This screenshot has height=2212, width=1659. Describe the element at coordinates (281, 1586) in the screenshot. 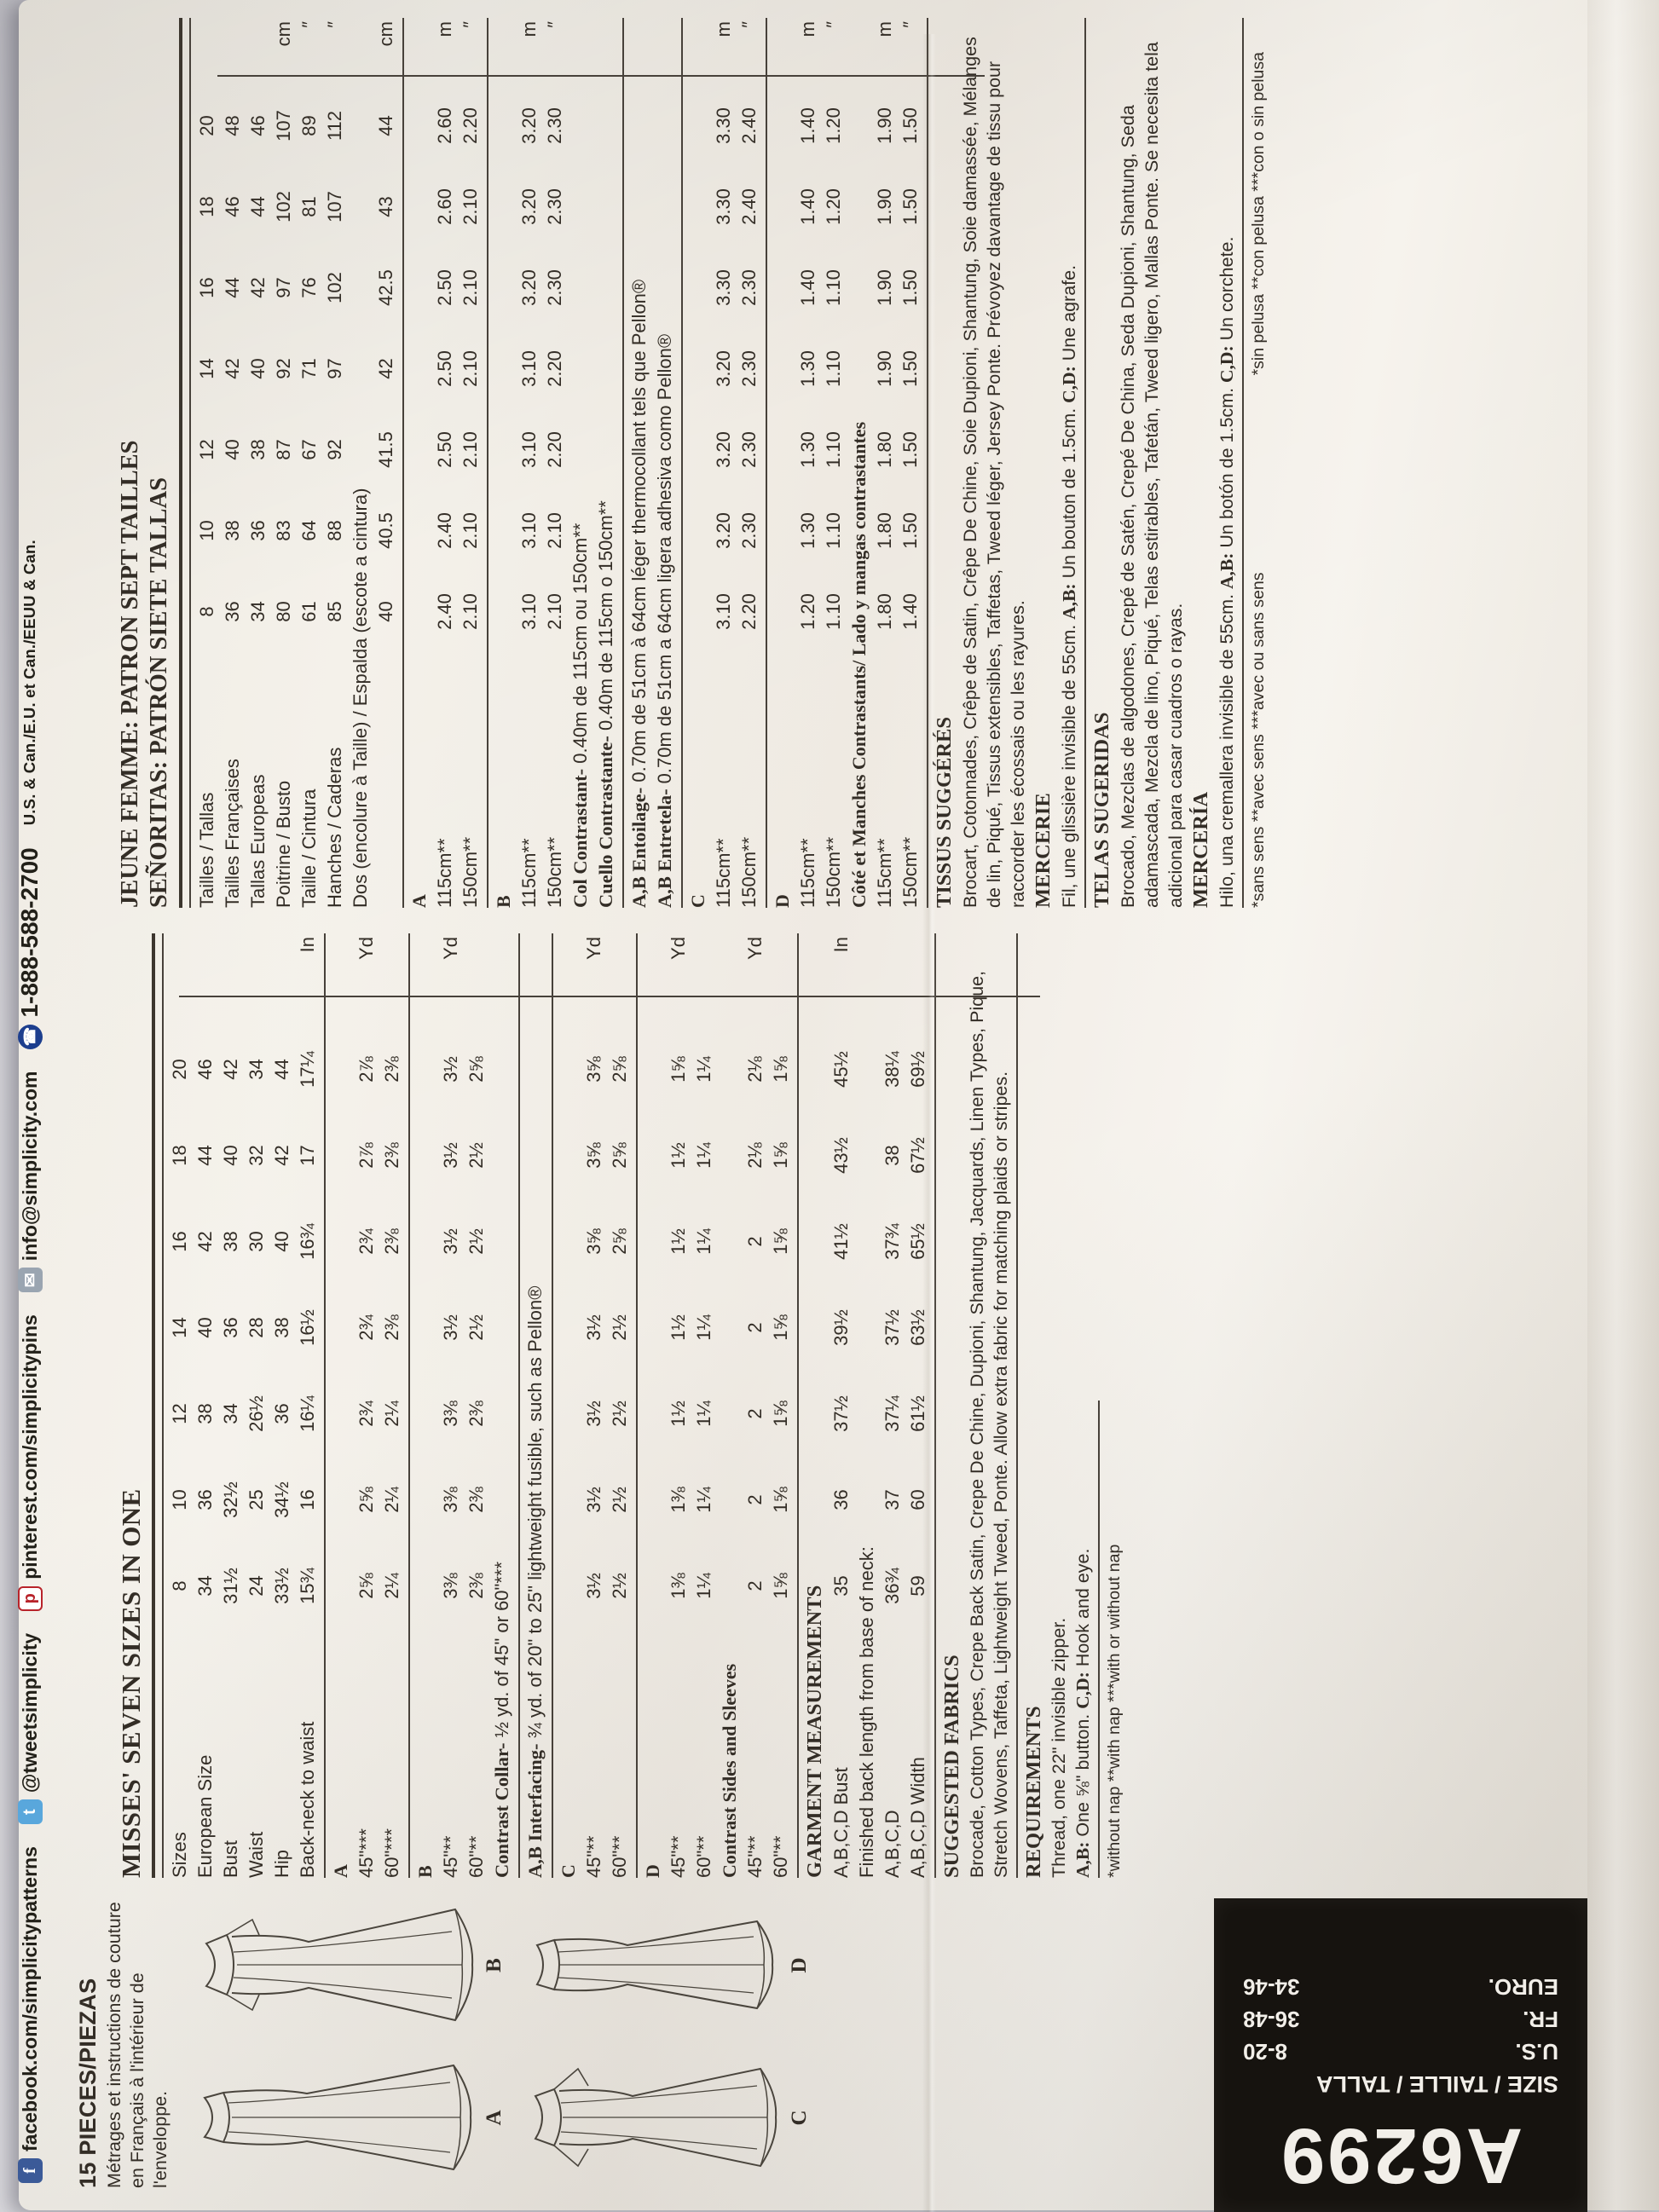

I see `value-cell: 33½` at that location.